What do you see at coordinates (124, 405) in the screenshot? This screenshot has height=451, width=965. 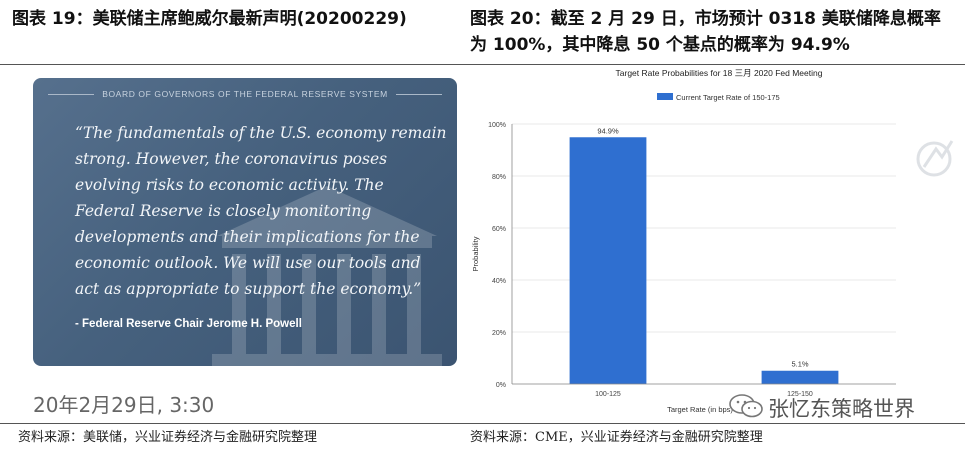 I see `post-timestamp: 20年2月29日, 3:30` at bounding box center [124, 405].